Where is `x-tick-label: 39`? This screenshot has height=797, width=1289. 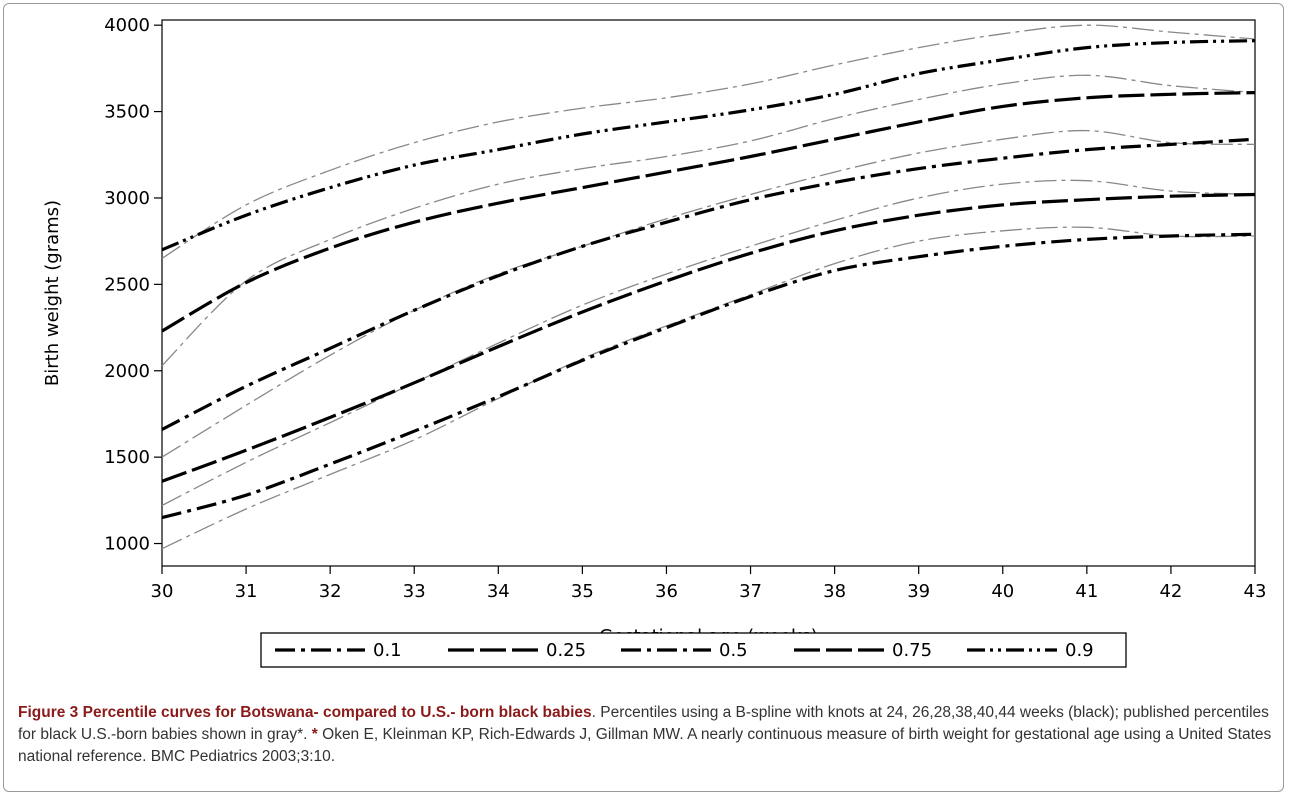
x-tick-label: 39 is located at coordinates (918, 591).